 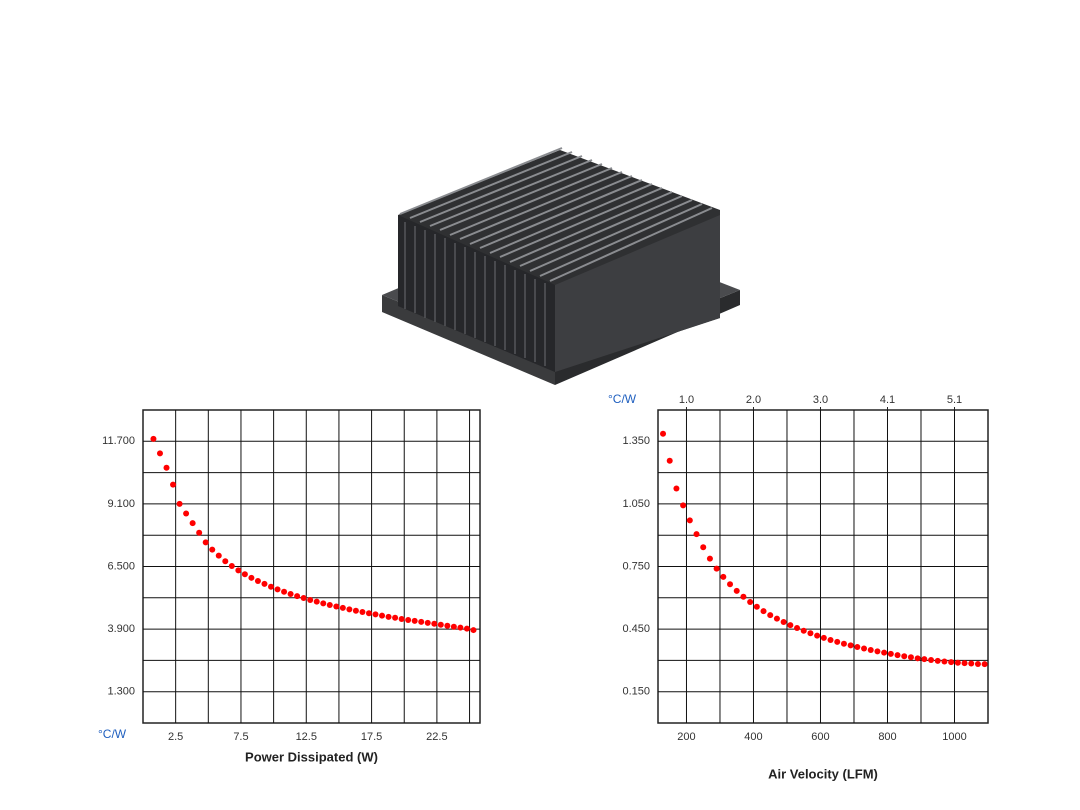 What do you see at coordinates (636, 566) in the screenshot?
I see `y-tick-label: 0.750` at bounding box center [636, 566].